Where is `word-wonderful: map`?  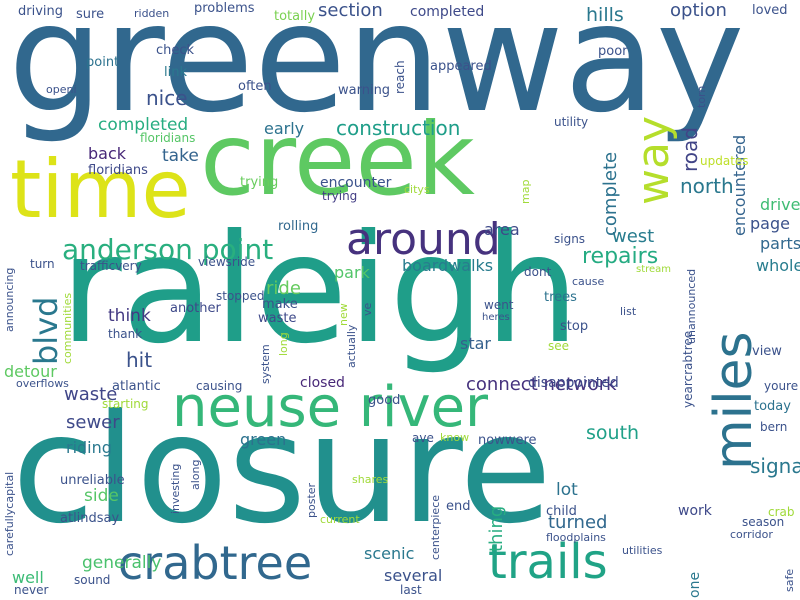
word-wonderful: map is located at coordinates (525, 191).